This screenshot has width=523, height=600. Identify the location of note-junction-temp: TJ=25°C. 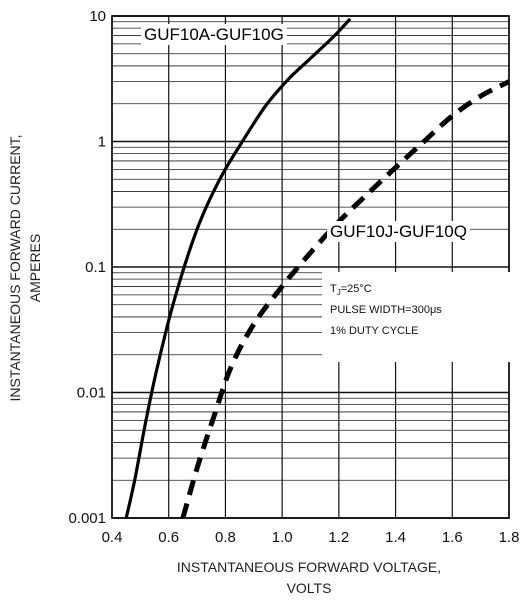
(351, 290).